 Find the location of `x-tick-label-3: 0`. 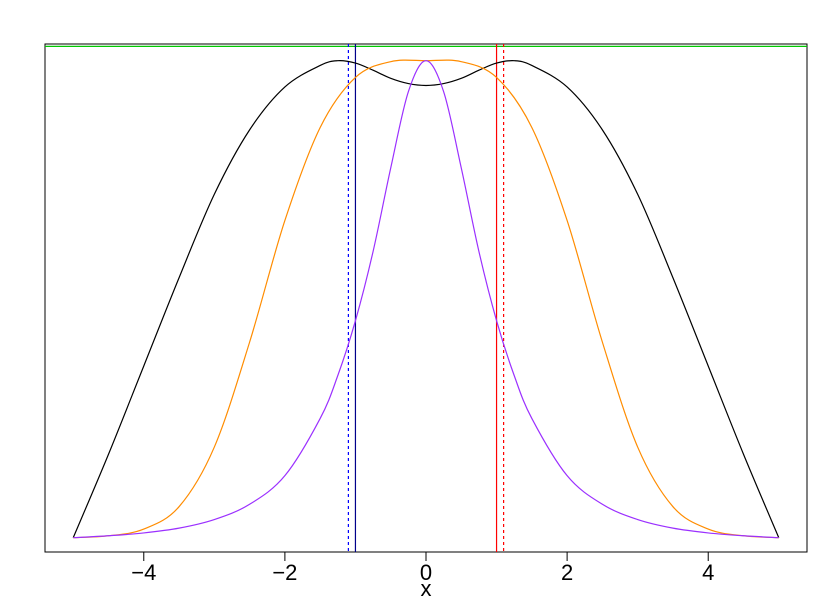

x-tick-label-3: 0 is located at coordinates (426, 572).